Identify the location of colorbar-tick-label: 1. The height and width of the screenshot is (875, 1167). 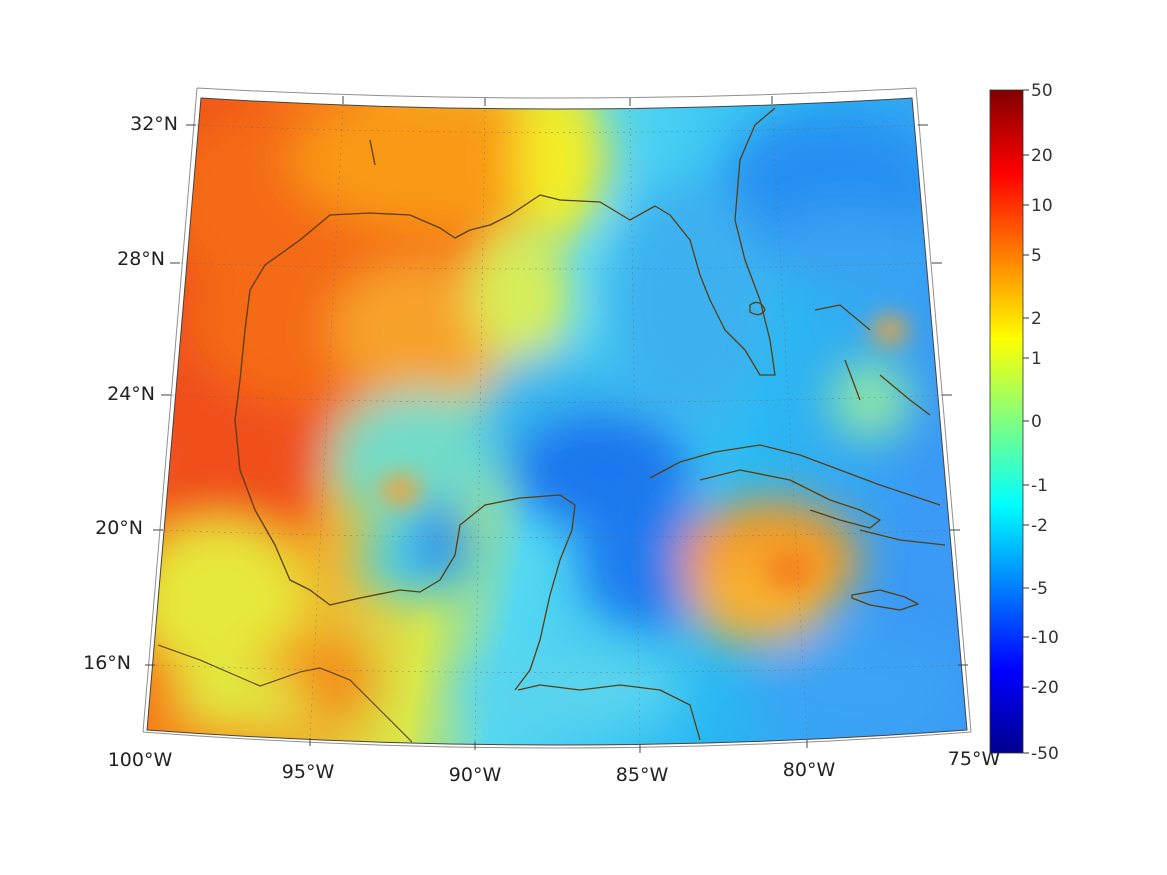
(1036, 359).